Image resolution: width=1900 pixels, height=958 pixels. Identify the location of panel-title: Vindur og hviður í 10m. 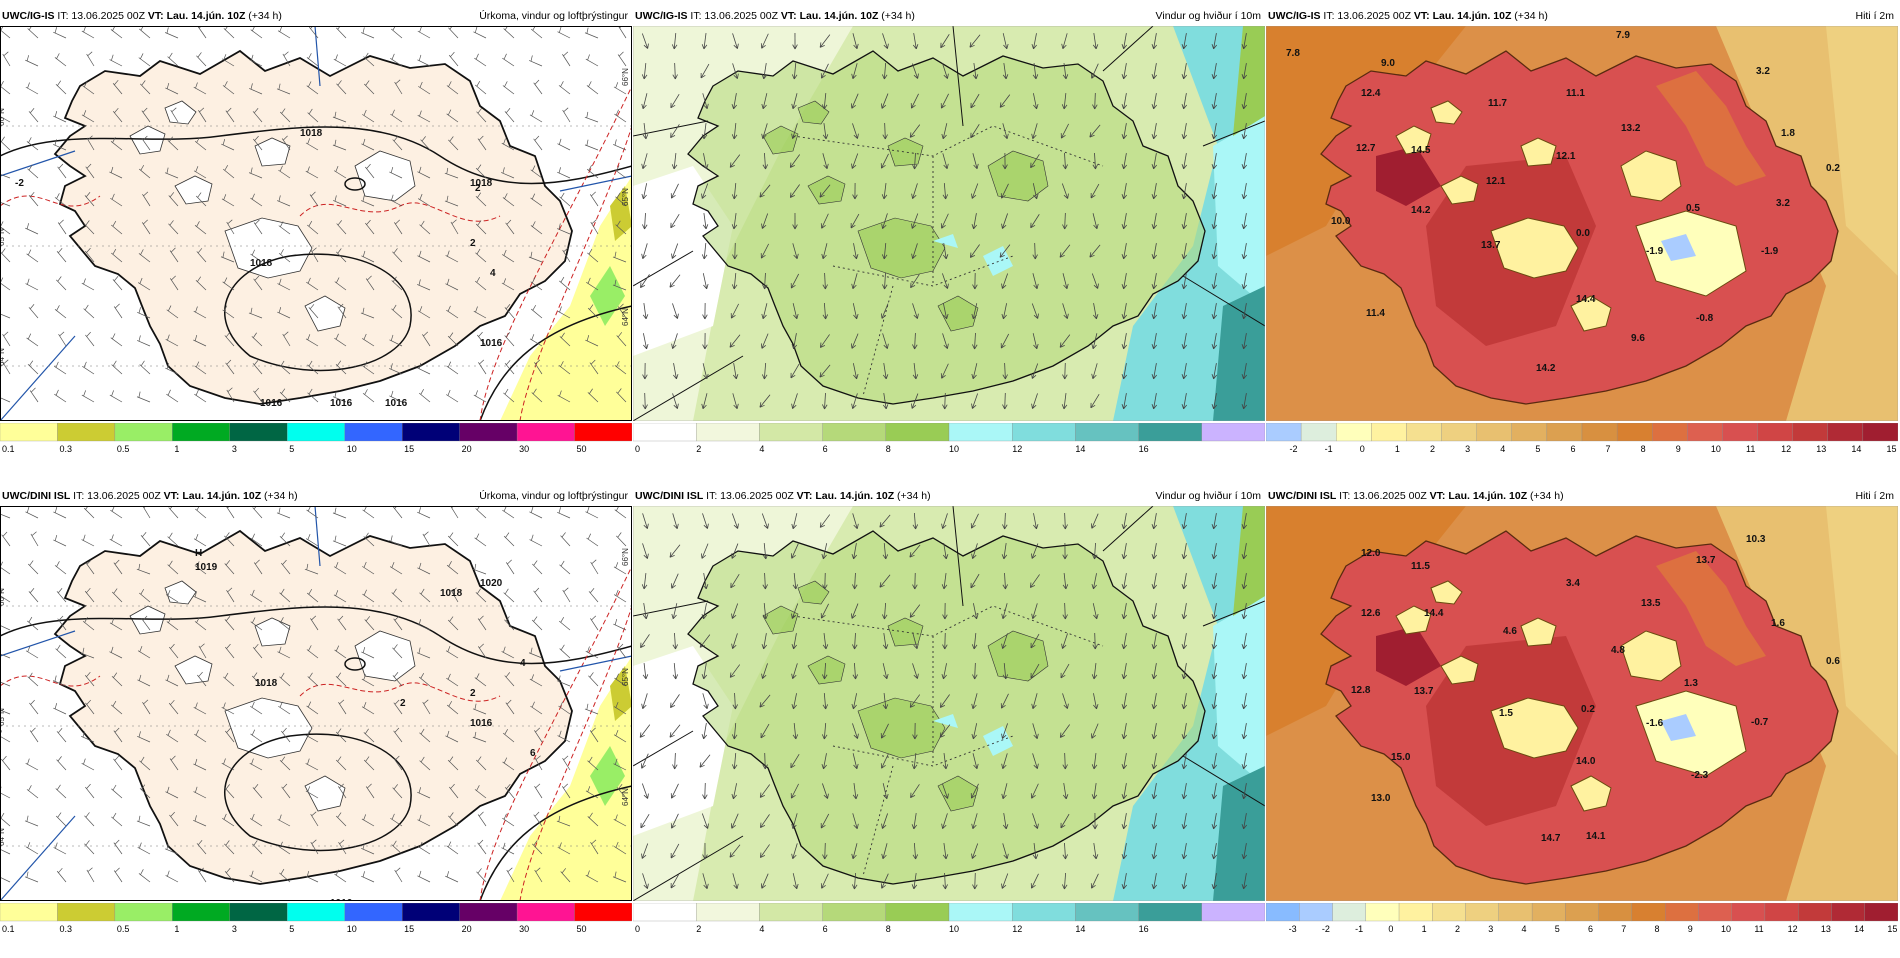
(1208, 496).